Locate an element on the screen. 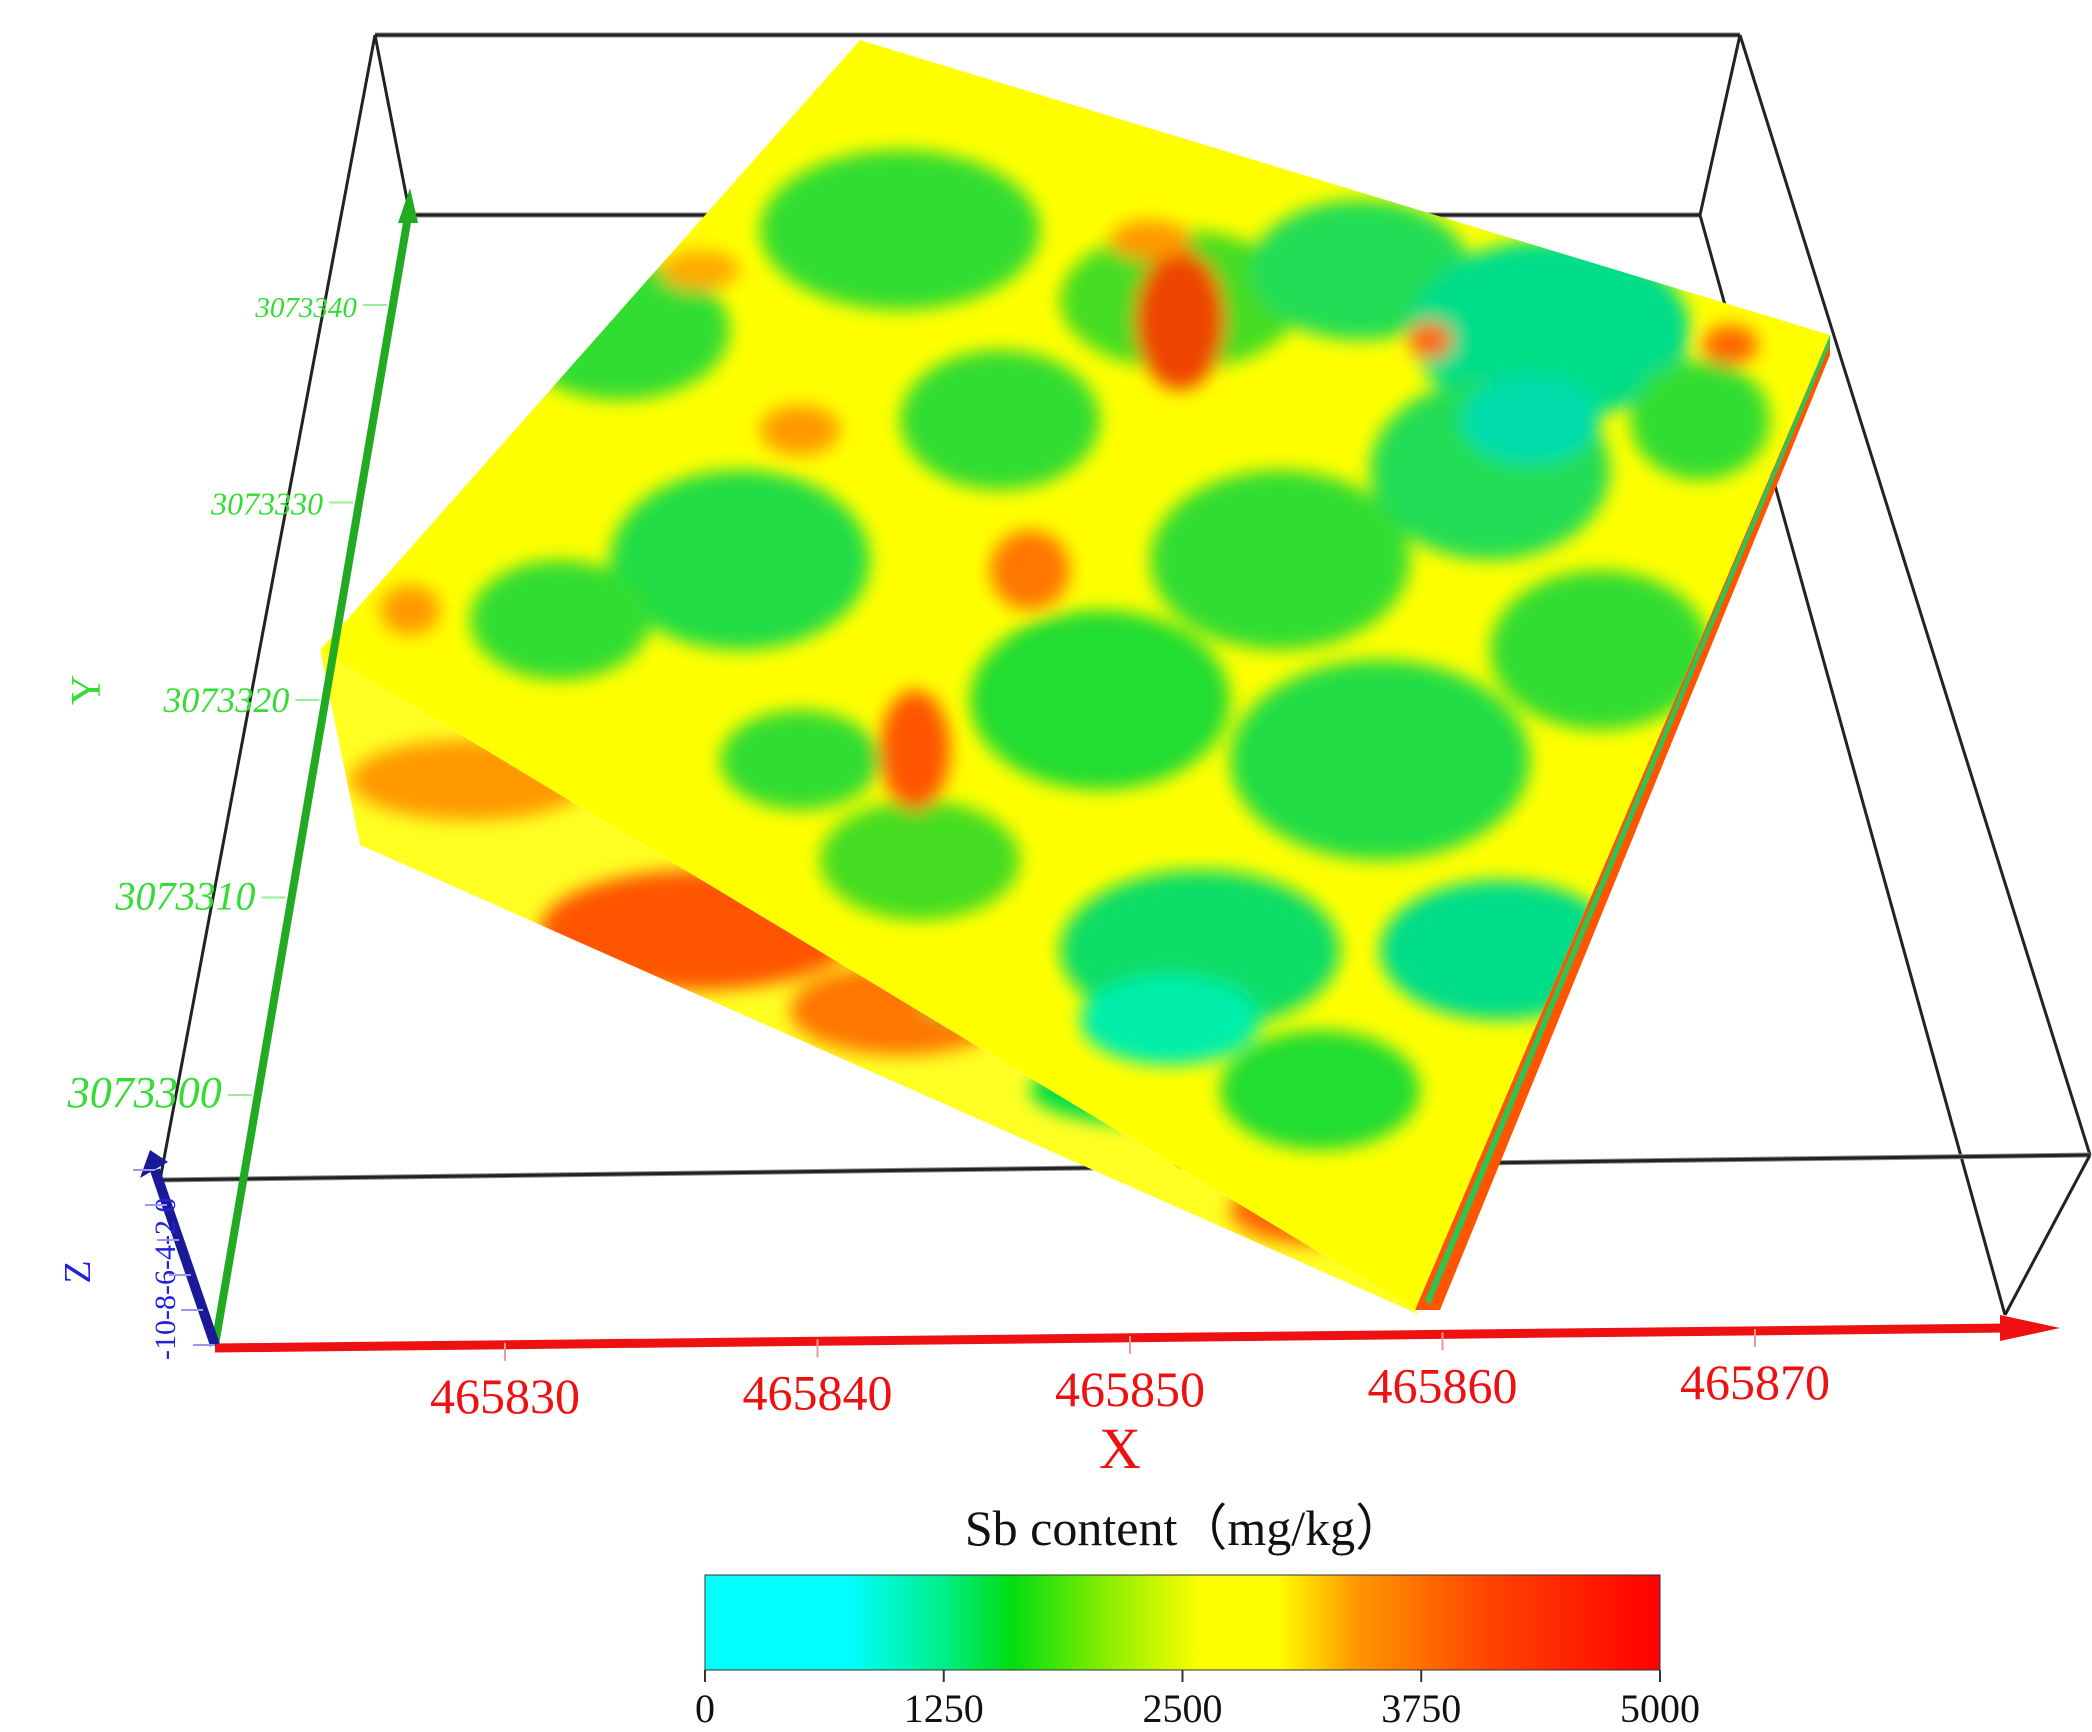  z-axis-tick-labels: -10-8-6-4-2 0 is located at coordinates (165, 1279).